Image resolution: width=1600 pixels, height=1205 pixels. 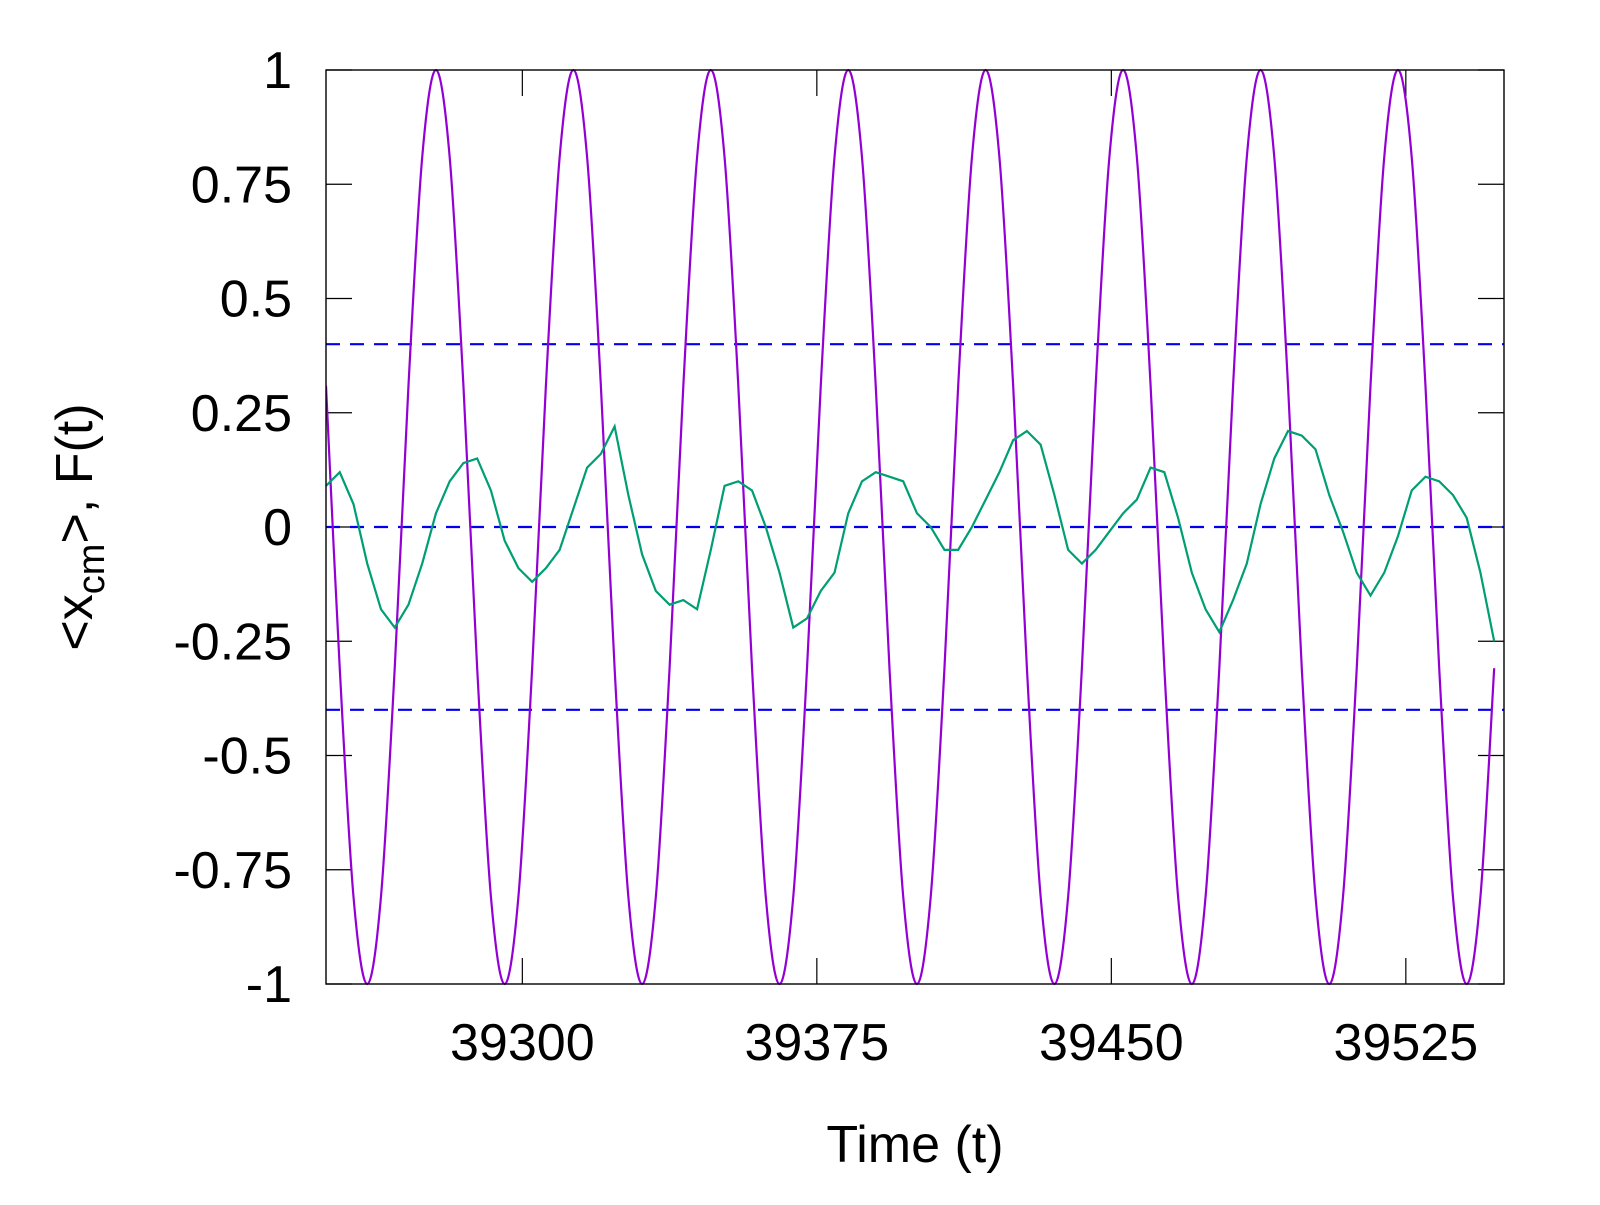 I want to click on x-tick-label: 39375, so click(x=817, y=1043).